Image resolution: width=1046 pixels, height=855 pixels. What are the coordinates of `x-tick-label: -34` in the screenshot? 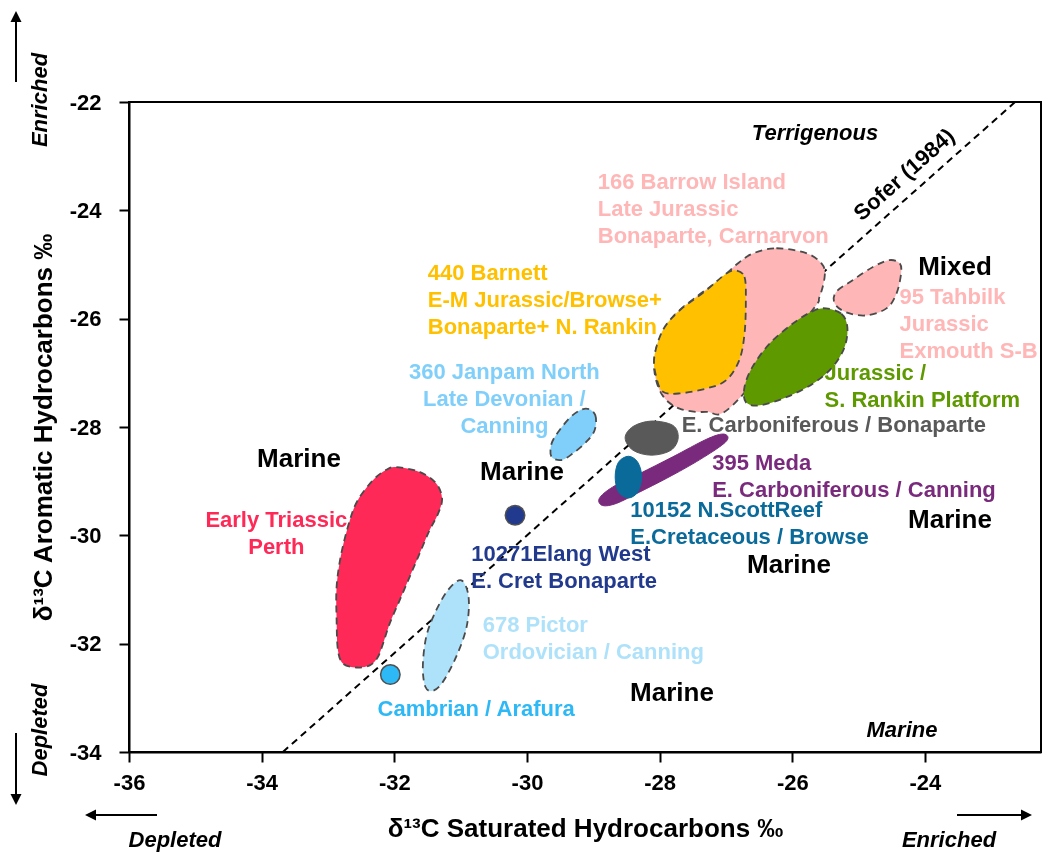 It's located at (262, 782).